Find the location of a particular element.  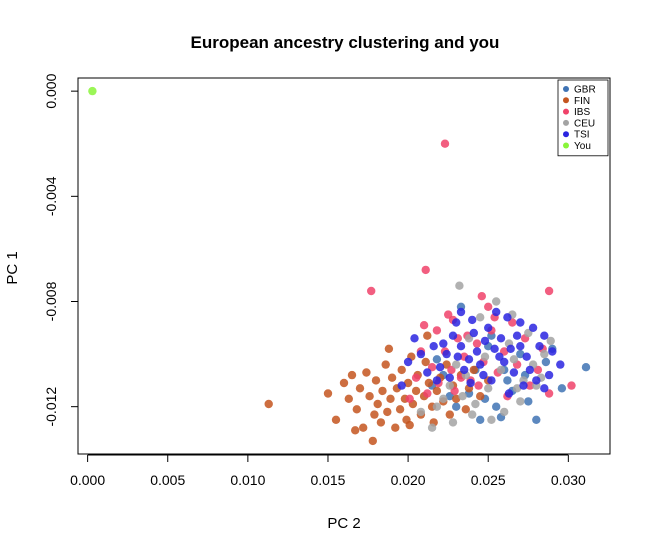

x-tick-label: 0.020 is located at coordinates (408, 480).